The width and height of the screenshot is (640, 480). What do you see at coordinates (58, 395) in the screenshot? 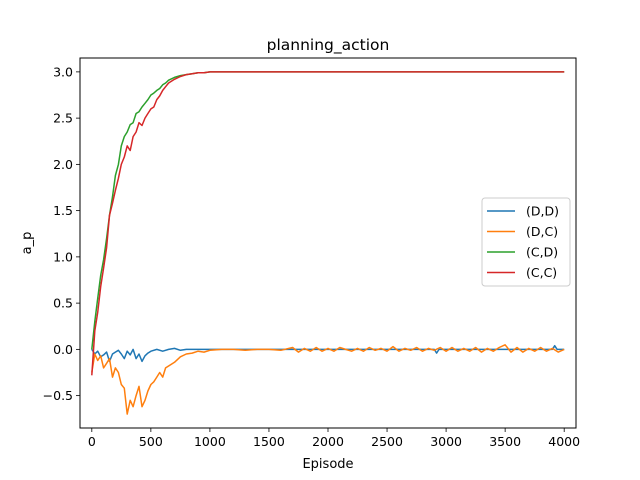
I see `y-tick-label: −0.5` at bounding box center [58, 395].